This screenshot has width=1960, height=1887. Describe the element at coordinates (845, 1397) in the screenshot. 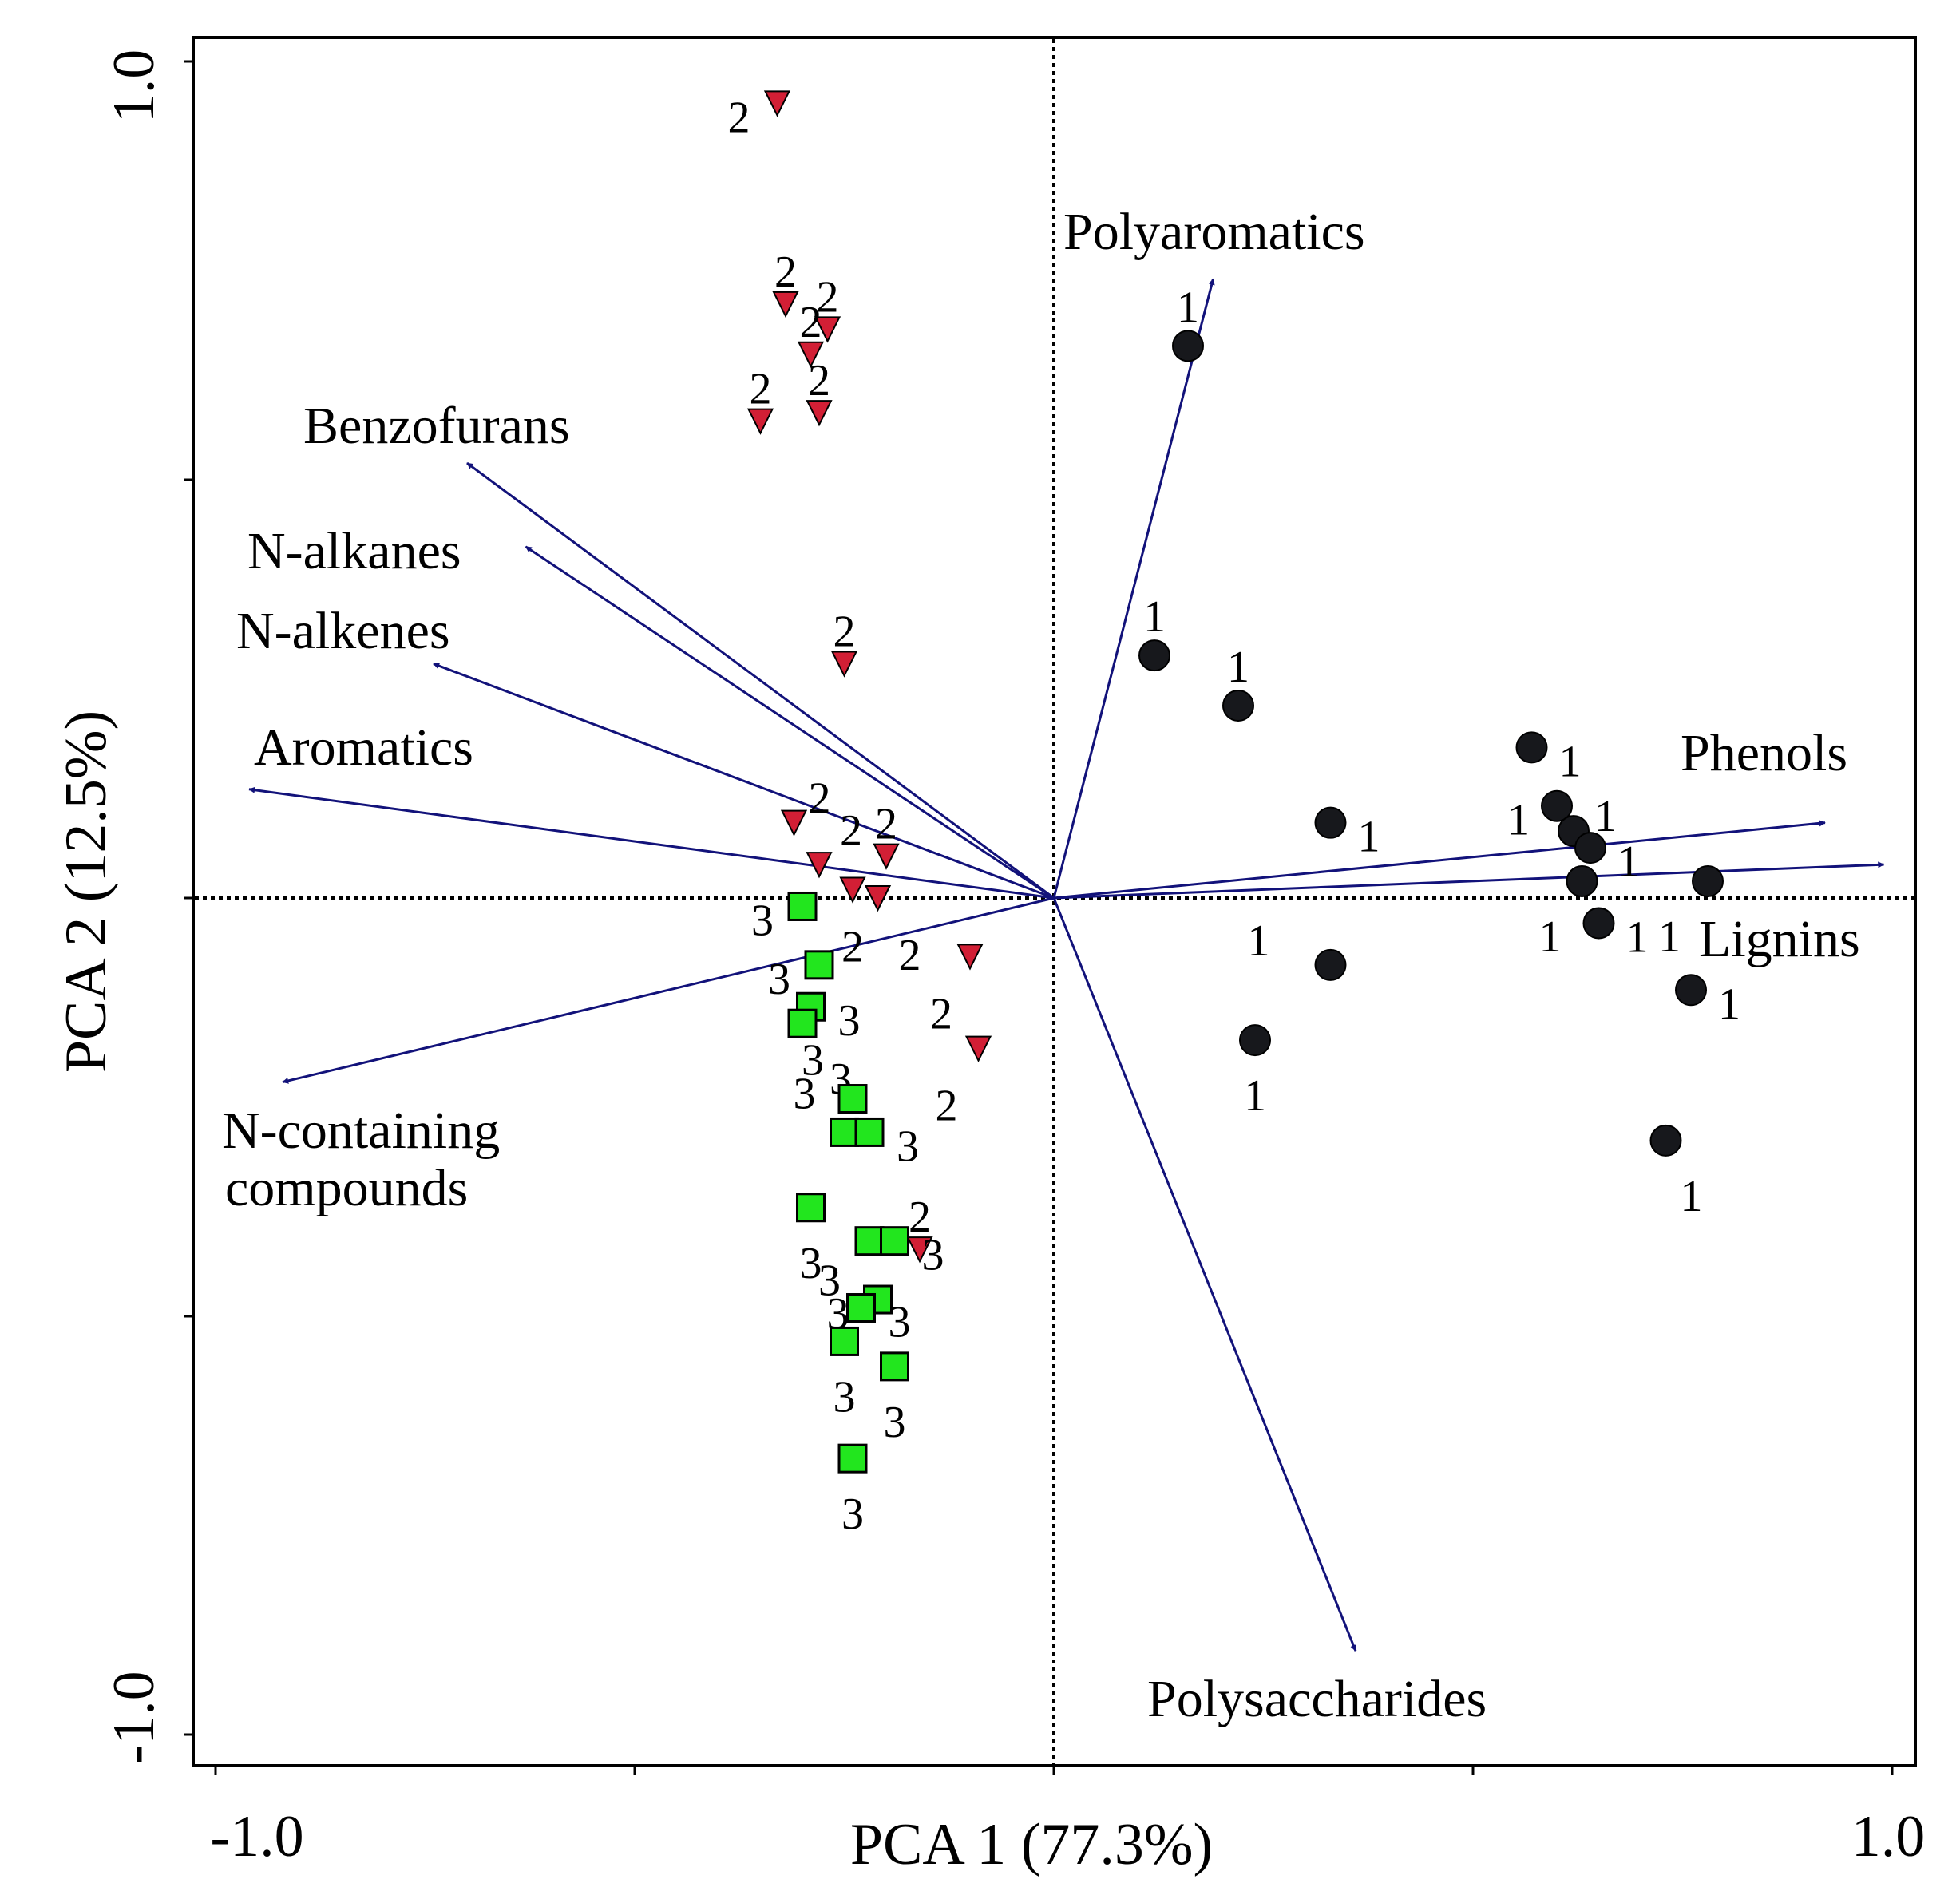

I see `group-3-point-12-label: 3` at that location.